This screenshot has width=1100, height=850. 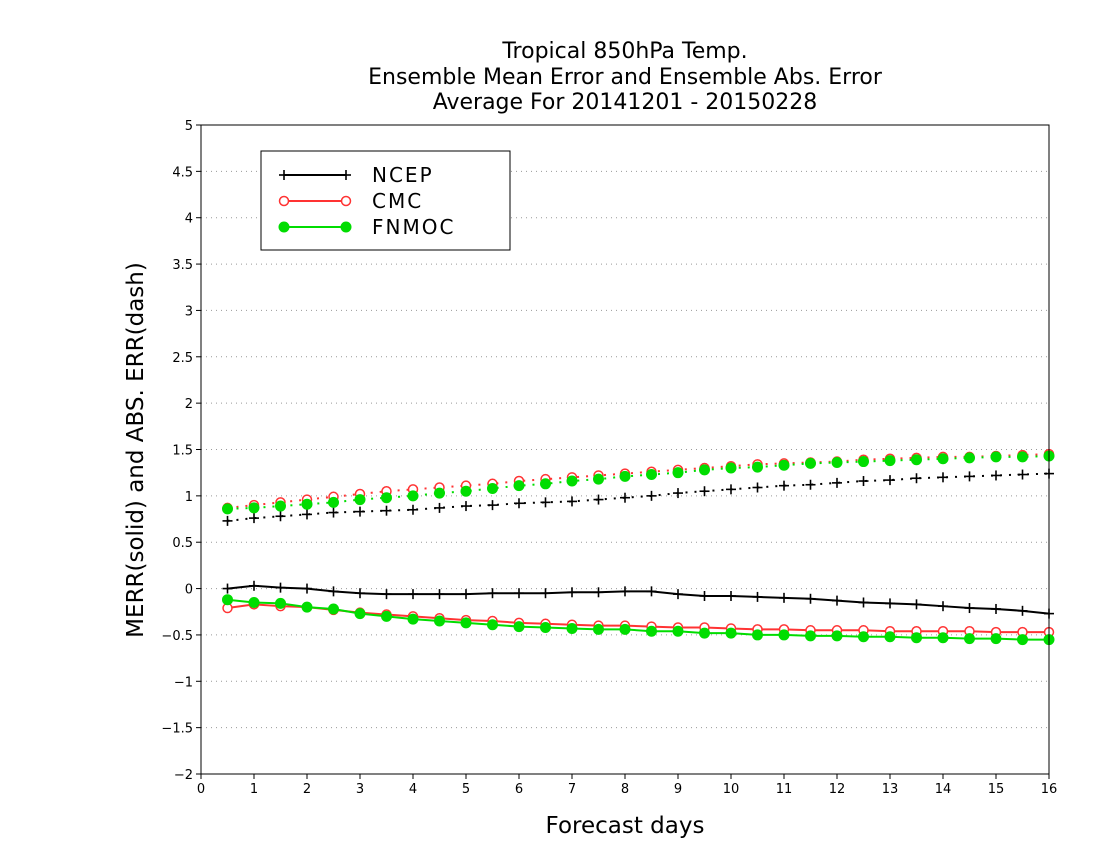 I want to click on legend-label: NCEP, so click(x=403, y=175).